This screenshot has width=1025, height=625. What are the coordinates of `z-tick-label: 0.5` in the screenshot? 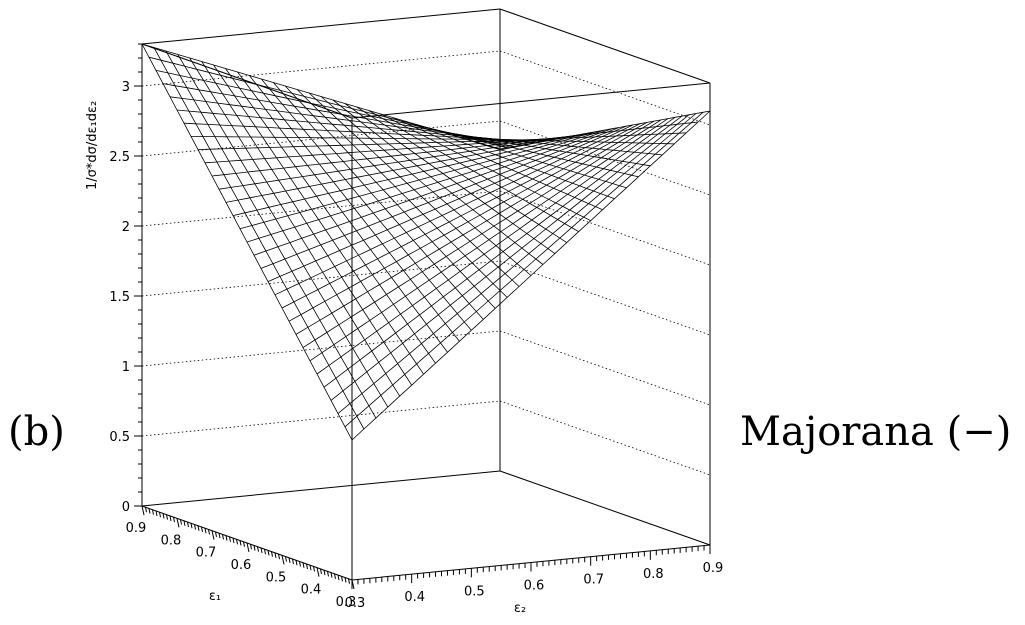 It's located at (119, 437).